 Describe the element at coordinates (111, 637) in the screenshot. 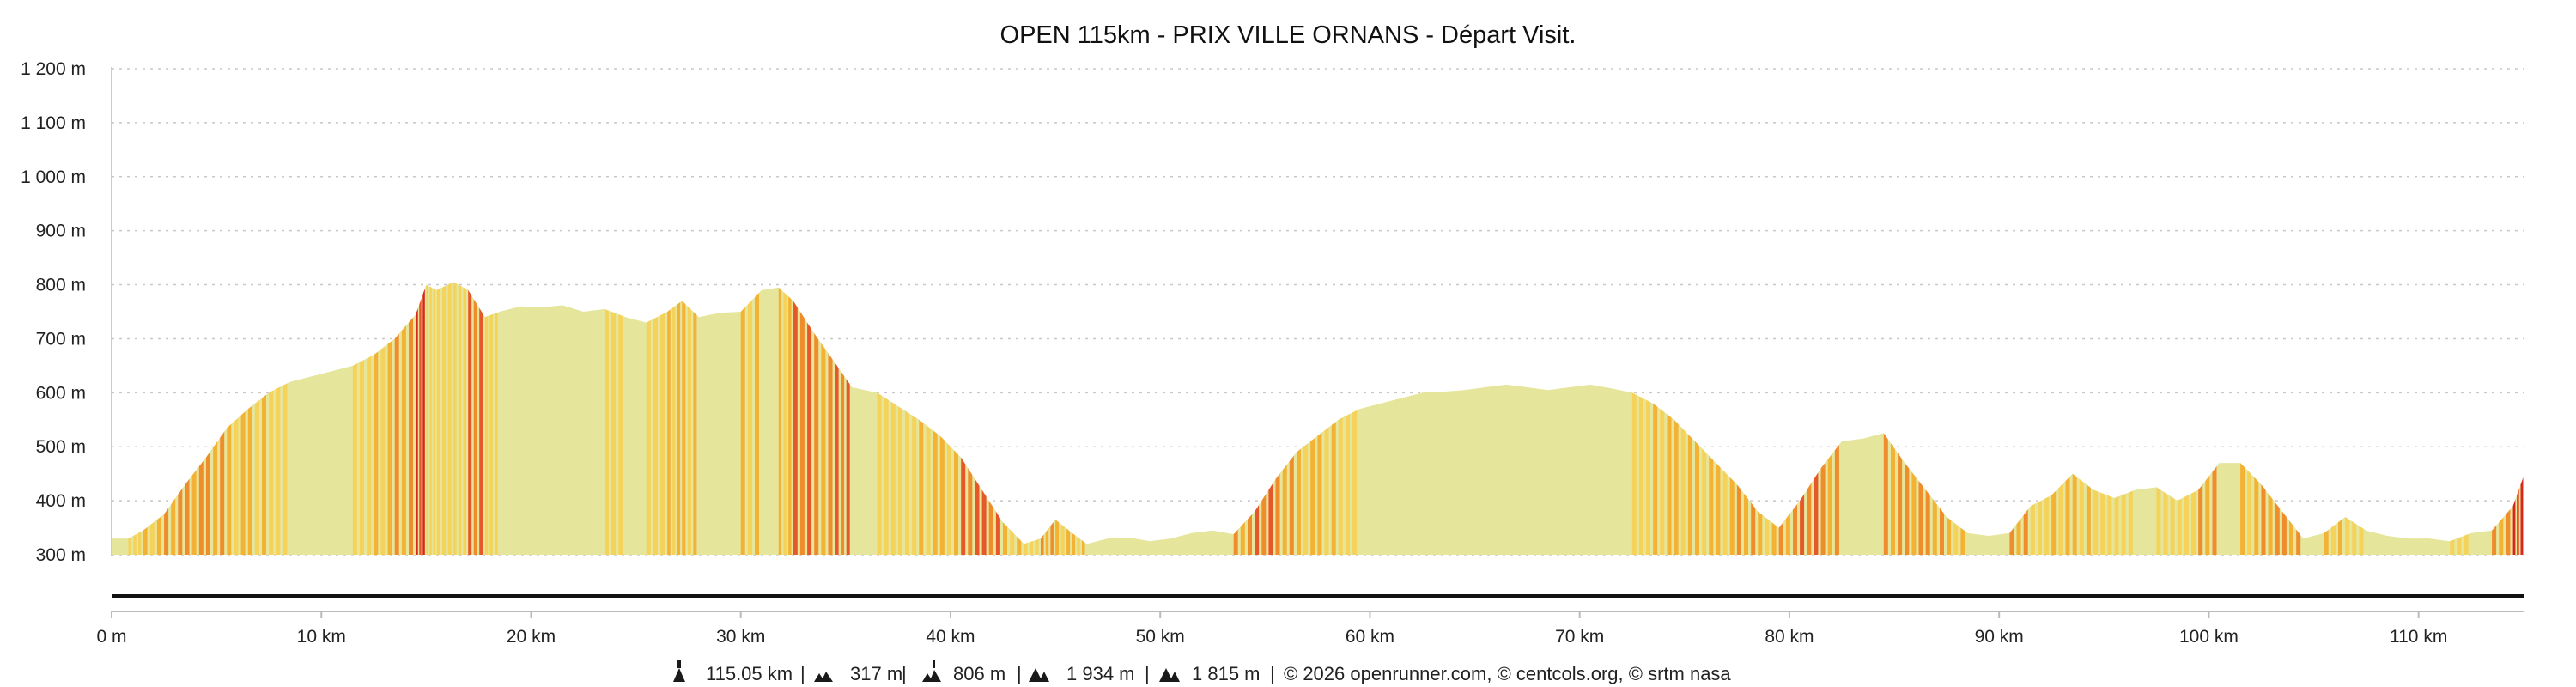

I see `x-tick-label: 0 m` at that location.